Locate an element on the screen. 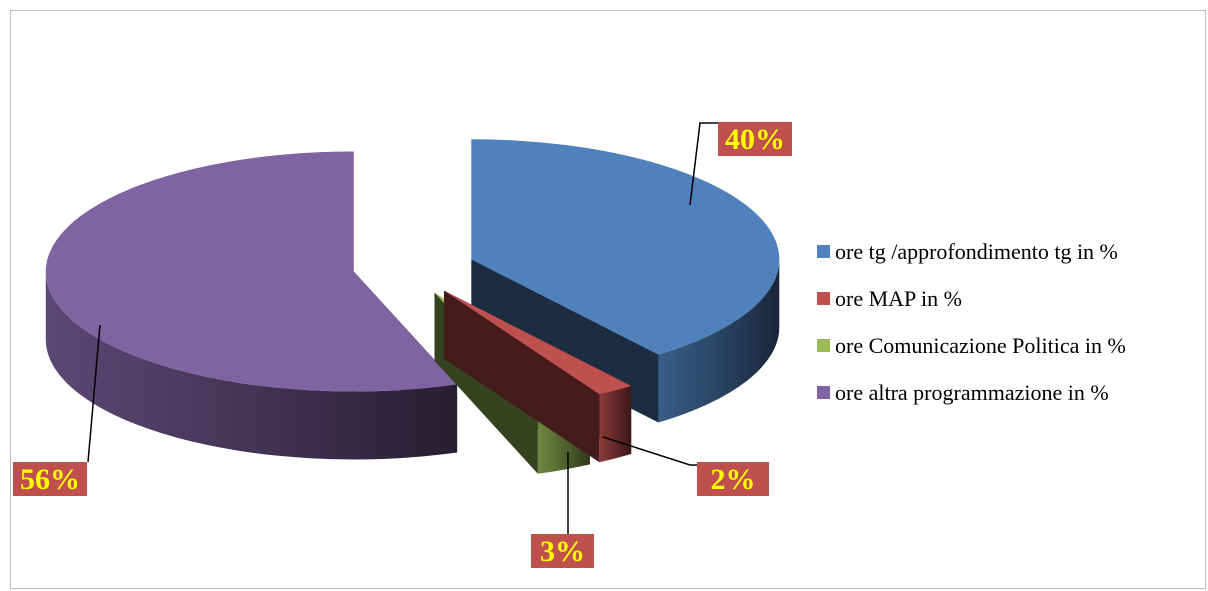 This screenshot has width=1208, height=591. legend-item: ore MAP in % is located at coordinates (971, 298).